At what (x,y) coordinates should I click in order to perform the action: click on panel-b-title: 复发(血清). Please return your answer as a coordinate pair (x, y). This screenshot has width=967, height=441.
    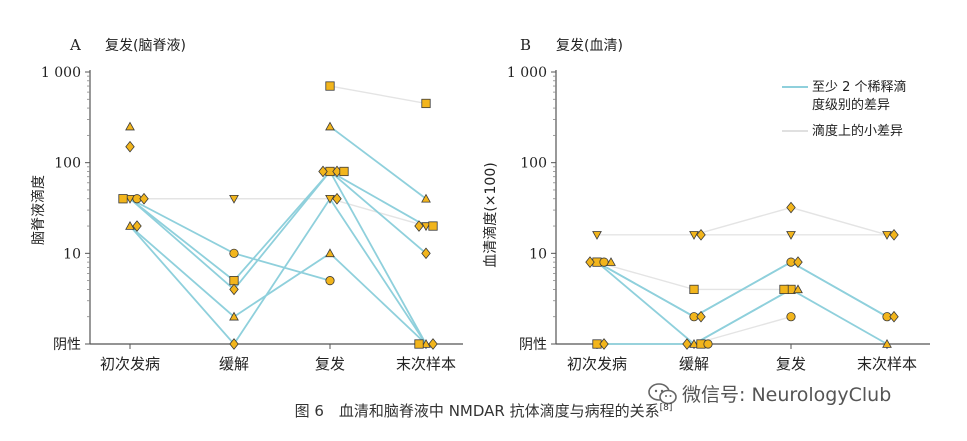
    Looking at the image, I should click on (589, 45).